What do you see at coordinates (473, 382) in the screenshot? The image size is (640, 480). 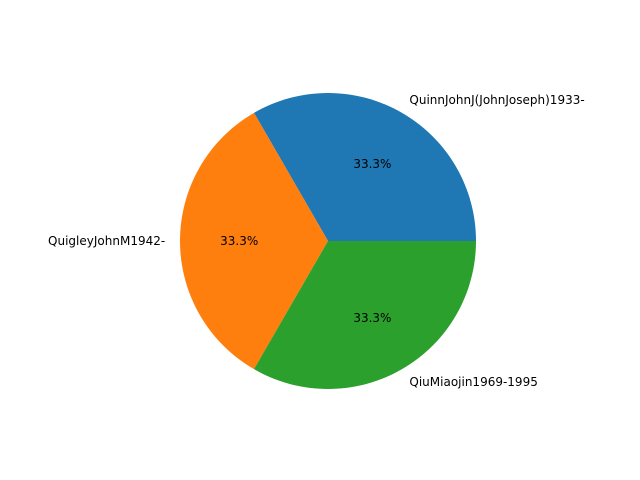 I see `pie-slice-3-category-label: QiuMiaojin1969-1995` at bounding box center [473, 382].